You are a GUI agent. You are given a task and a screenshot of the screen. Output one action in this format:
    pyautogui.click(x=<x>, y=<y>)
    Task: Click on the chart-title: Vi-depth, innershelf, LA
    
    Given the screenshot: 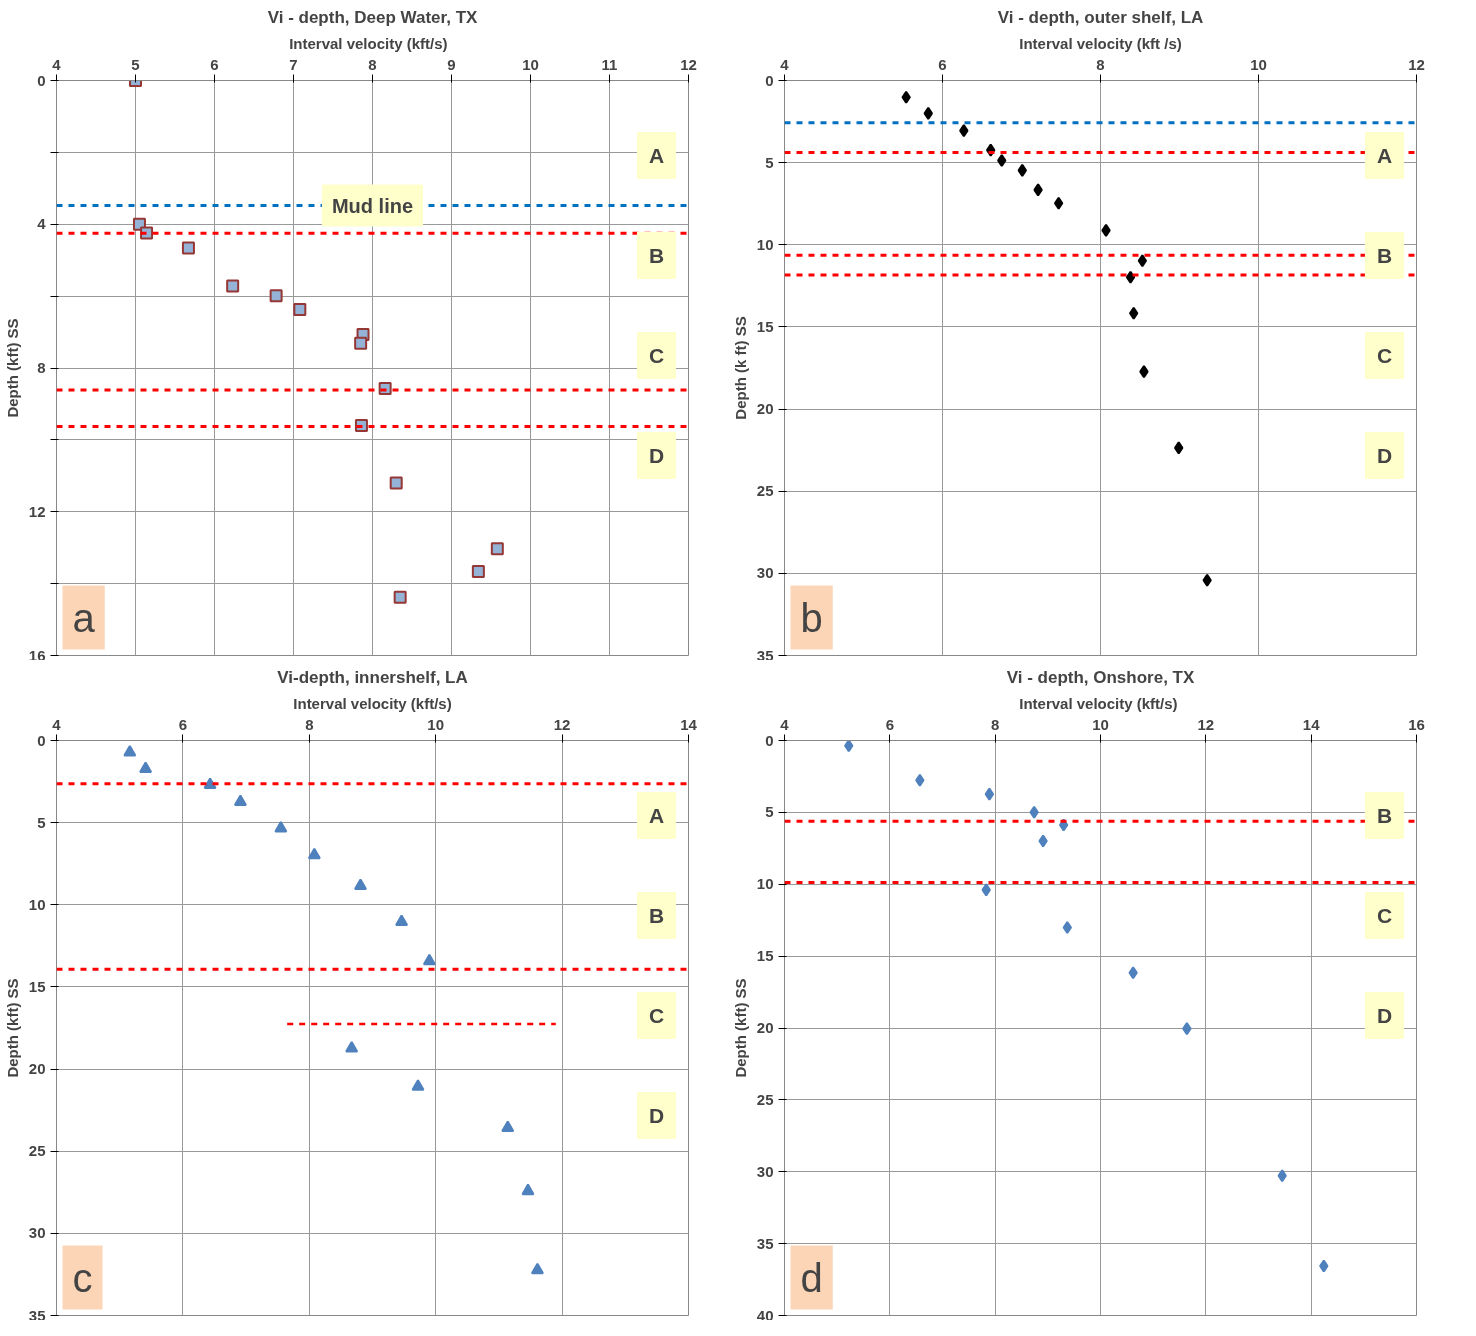 What is the action you would take?
    pyautogui.click(x=372, y=677)
    